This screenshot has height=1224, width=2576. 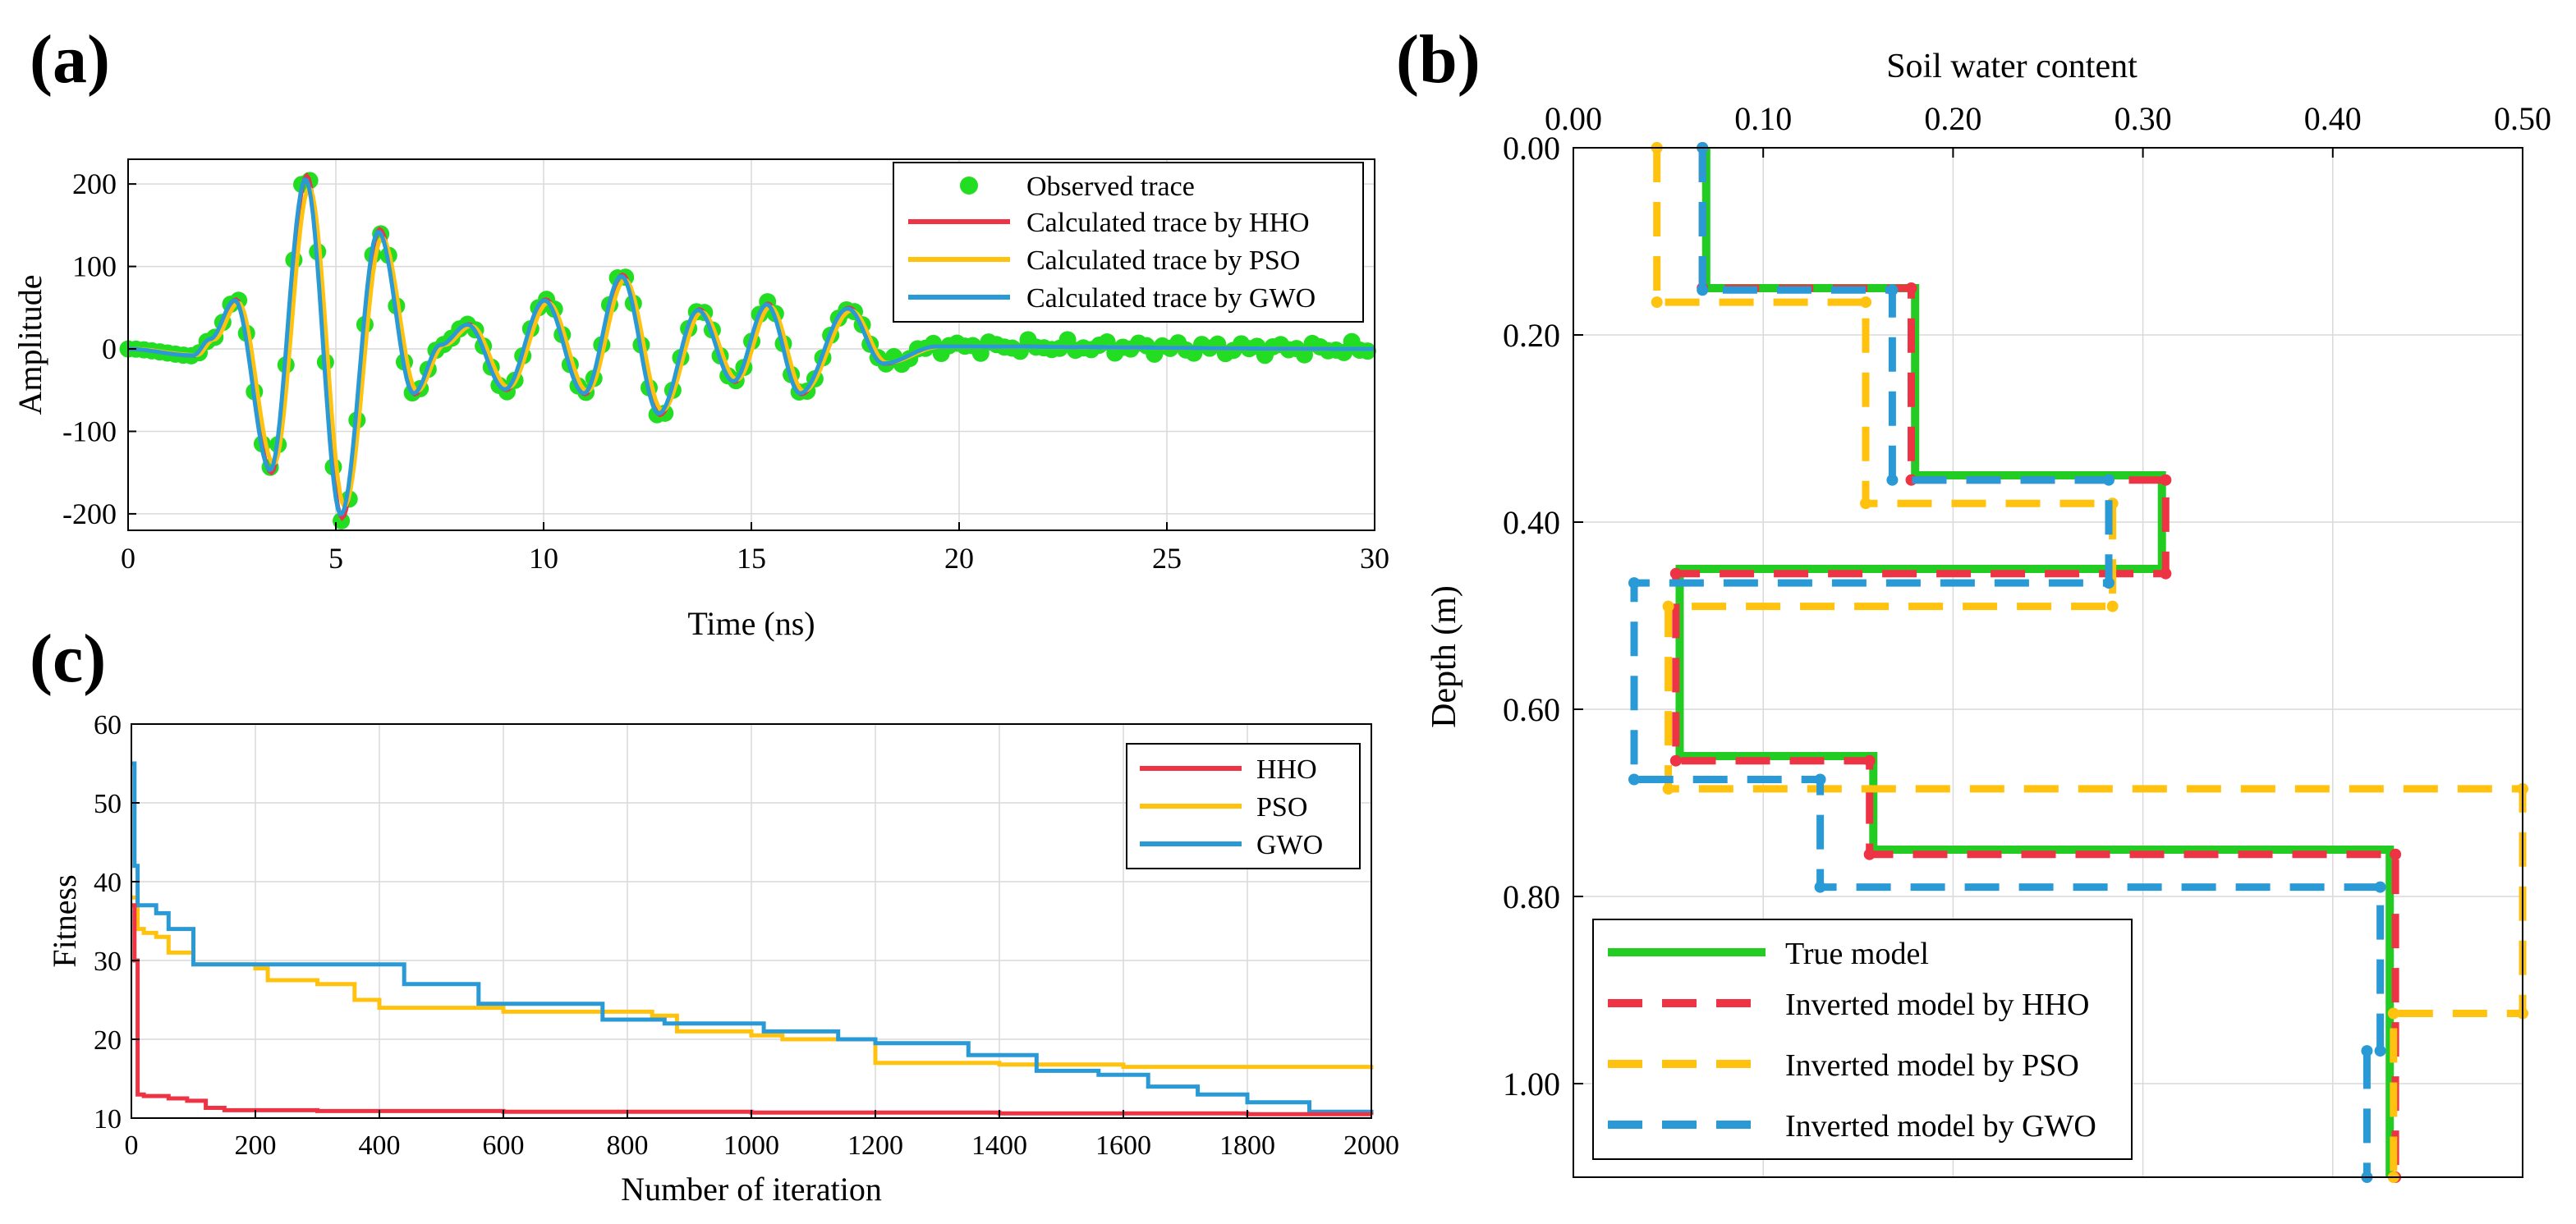 What do you see at coordinates (1247, 1145) in the screenshot?
I see `panel-c-xtick-label: 1800` at bounding box center [1247, 1145].